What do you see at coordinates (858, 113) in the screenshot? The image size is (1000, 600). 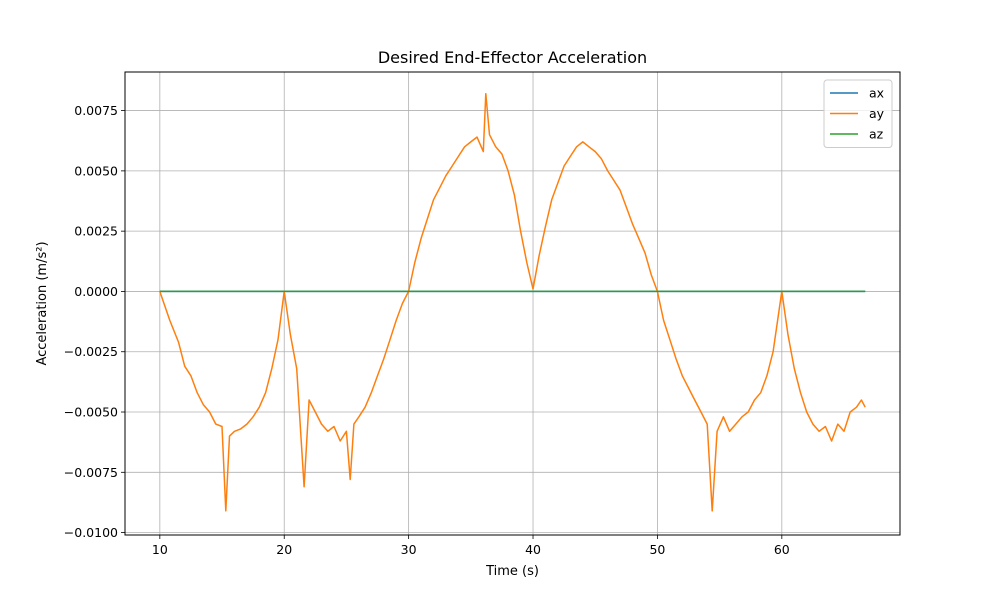 I see `legend: ax ay az` at bounding box center [858, 113].